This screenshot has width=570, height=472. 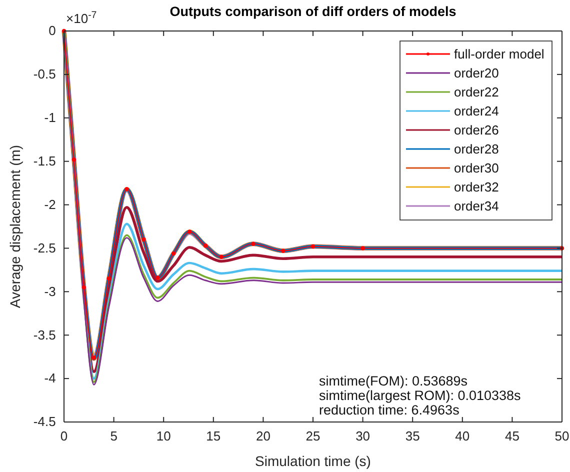 I want to click on legend-label: order32, so click(x=476, y=187).